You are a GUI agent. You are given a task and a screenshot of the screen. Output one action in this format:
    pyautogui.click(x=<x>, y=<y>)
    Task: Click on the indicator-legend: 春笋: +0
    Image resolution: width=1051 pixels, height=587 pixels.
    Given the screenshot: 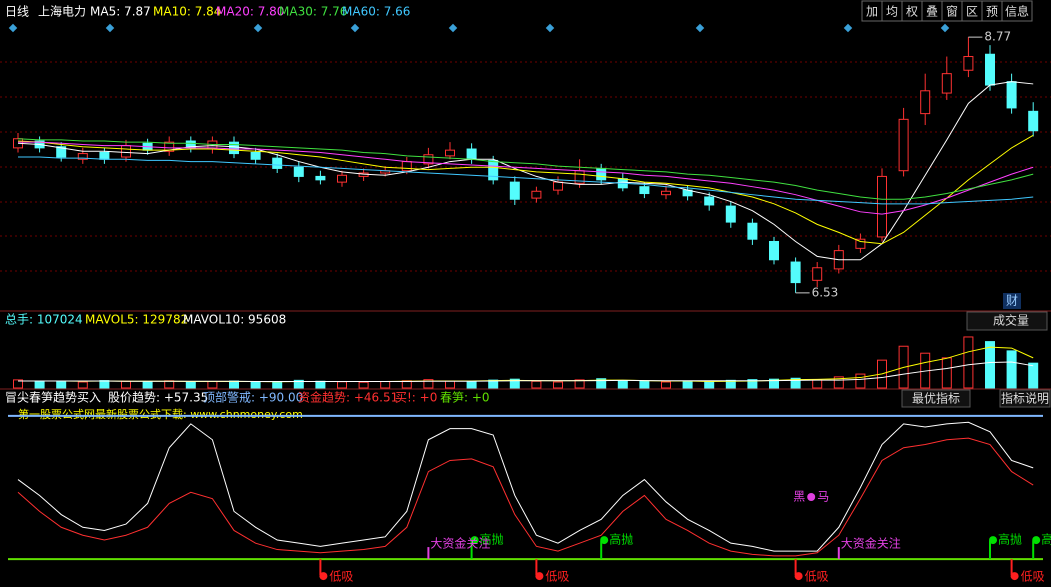 What is the action you would take?
    pyautogui.click(x=465, y=397)
    